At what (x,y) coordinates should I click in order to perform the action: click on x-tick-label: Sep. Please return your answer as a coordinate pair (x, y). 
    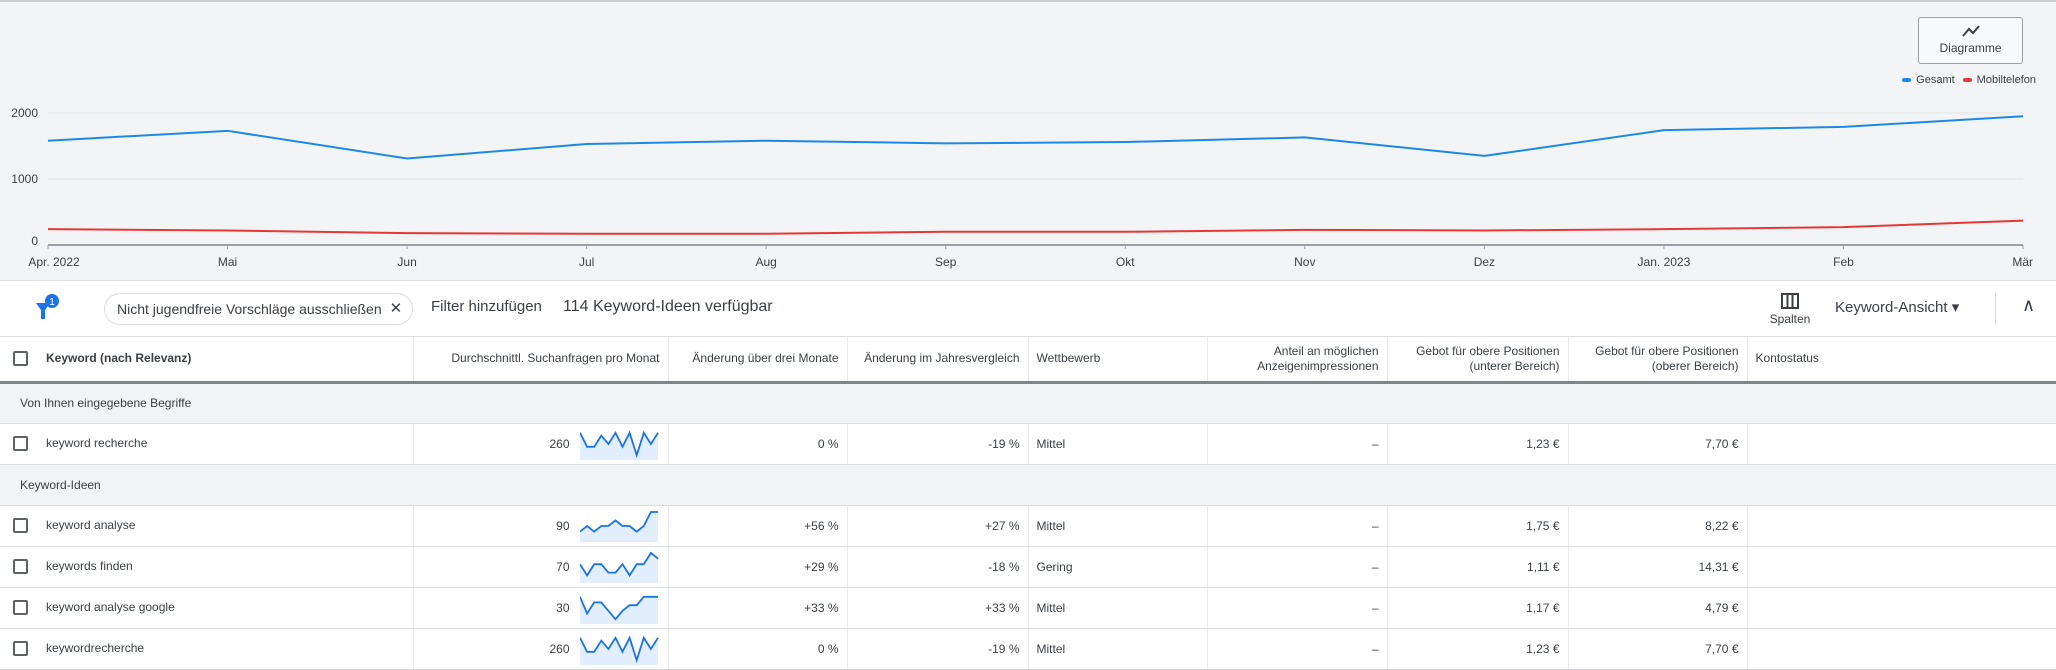
    Looking at the image, I should click on (946, 262).